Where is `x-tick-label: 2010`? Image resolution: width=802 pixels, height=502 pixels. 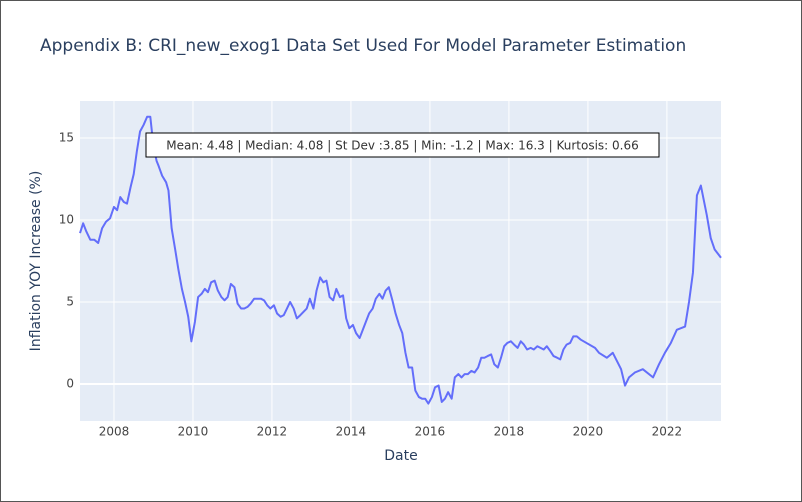
x-tick-label: 2010 is located at coordinates (193, 432).